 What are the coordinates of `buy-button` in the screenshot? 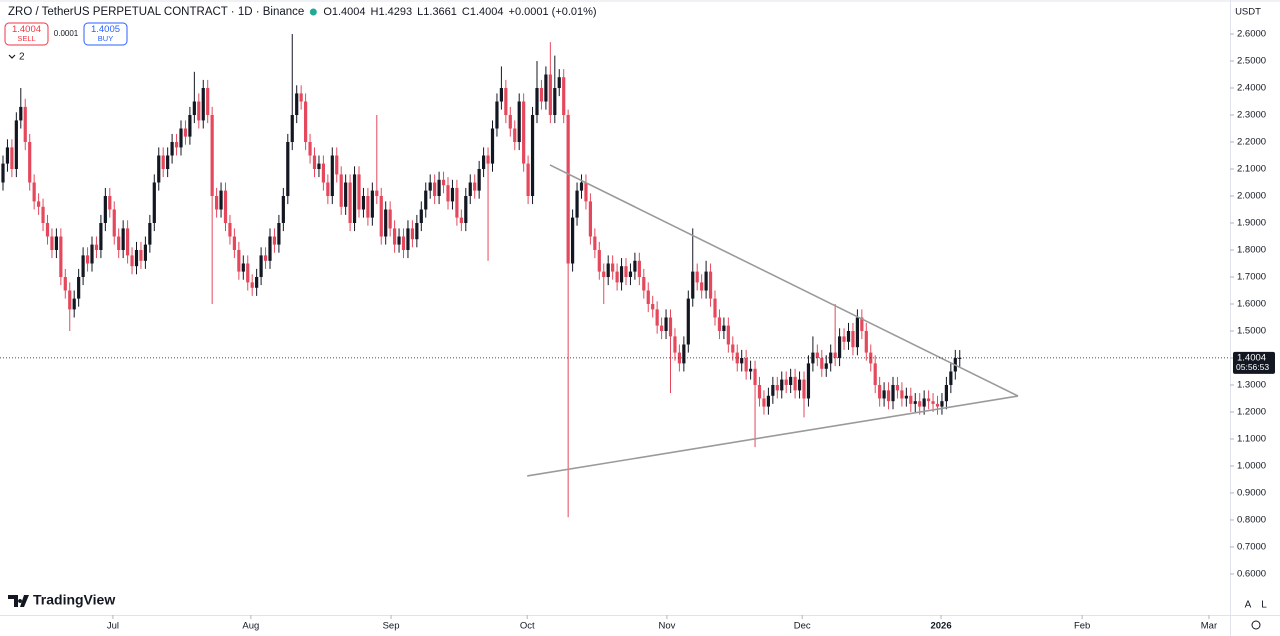 It's located at (105, 34).